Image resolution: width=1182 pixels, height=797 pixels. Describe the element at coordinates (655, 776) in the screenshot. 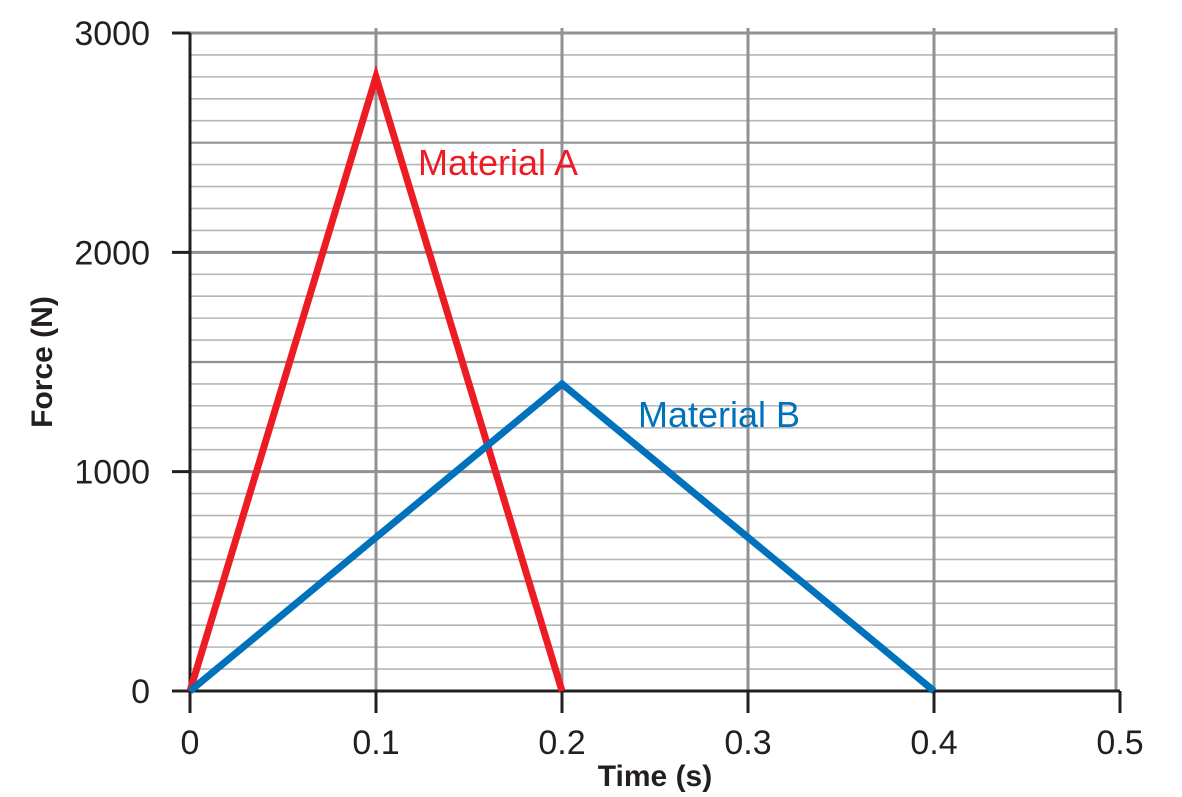

I see `x-axis-title: Time (s)` at that location.